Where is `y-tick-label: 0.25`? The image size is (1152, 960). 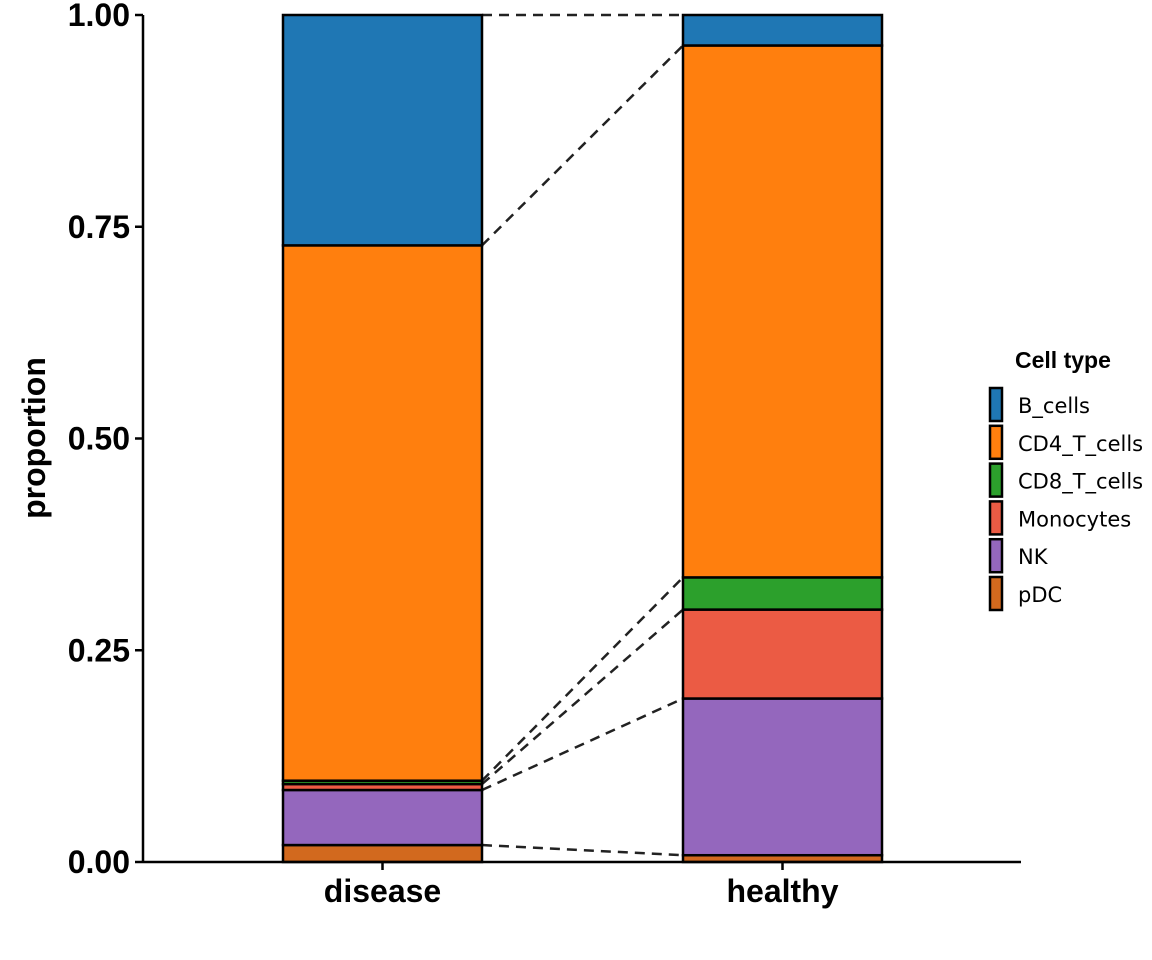 y-tick-label: 0.25 is located at coordinates (99, 650).